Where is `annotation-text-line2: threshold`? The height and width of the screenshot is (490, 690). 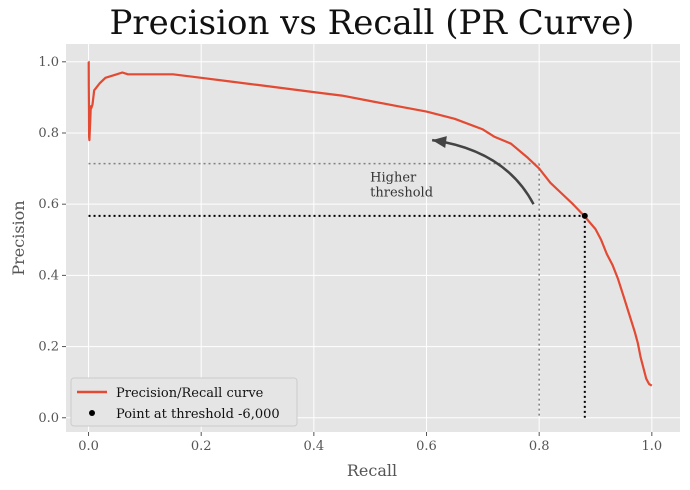 annotation-text-line2: threshold is located at coordinates (401, 193).